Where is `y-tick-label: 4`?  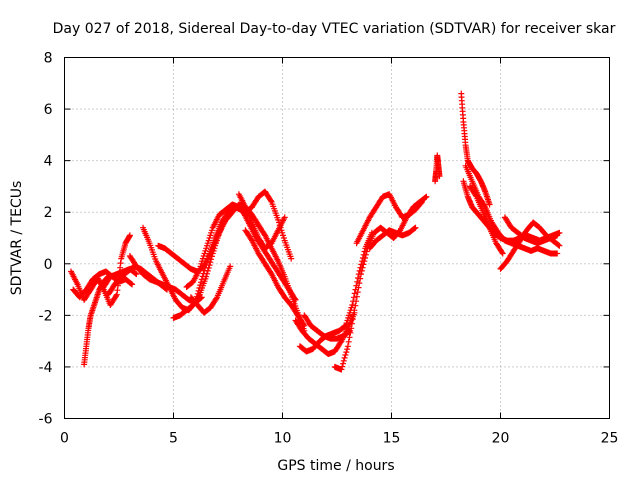
y-tick-label: 4 is located at coordinates (48, 162).